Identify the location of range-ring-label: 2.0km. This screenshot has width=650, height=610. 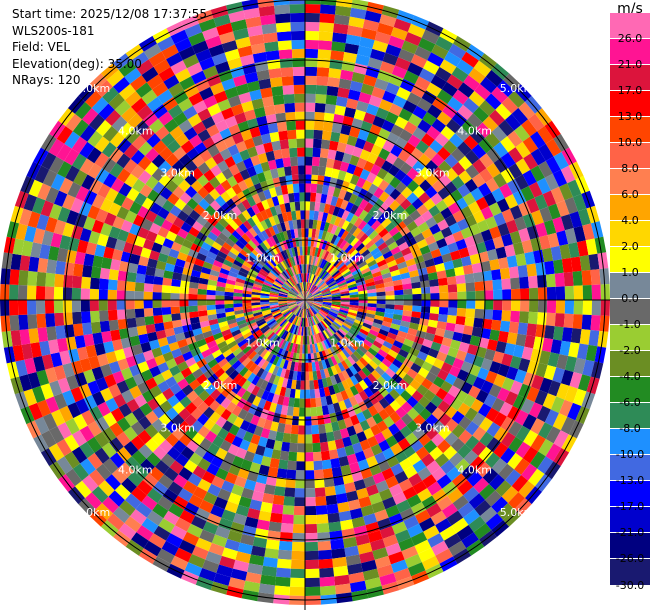
(220, 385).